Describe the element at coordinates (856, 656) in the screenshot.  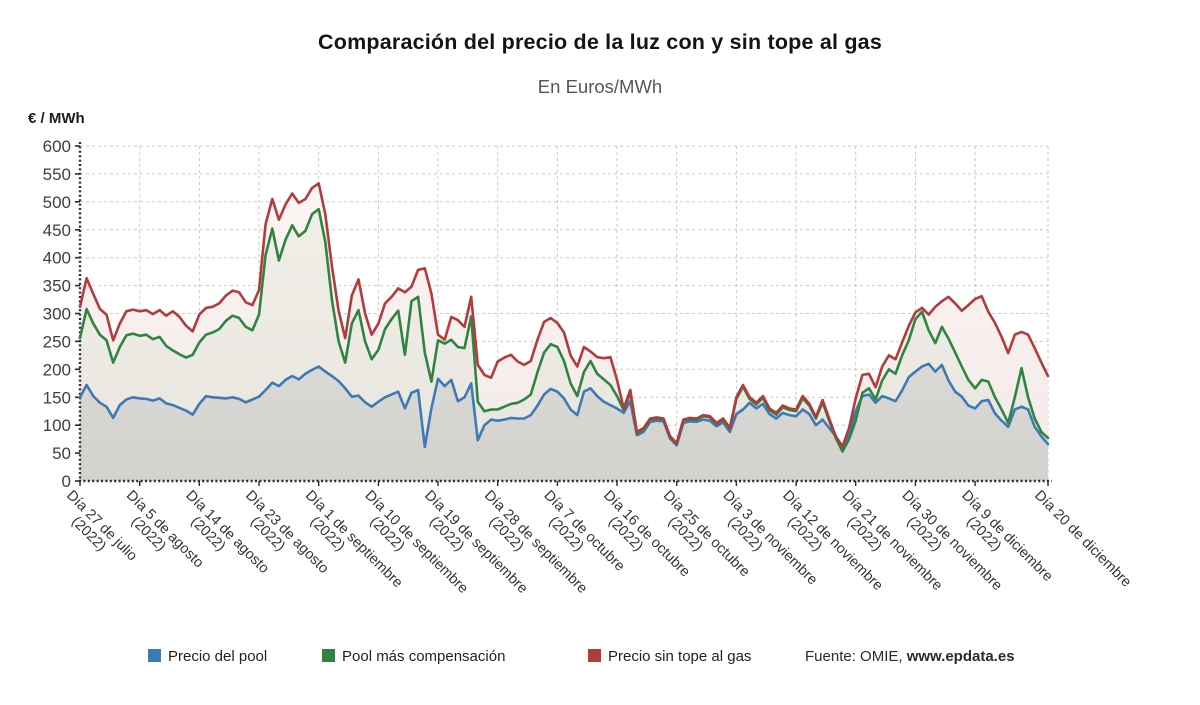
I see `source-prefix: Fuente: OMIE,` at that location.